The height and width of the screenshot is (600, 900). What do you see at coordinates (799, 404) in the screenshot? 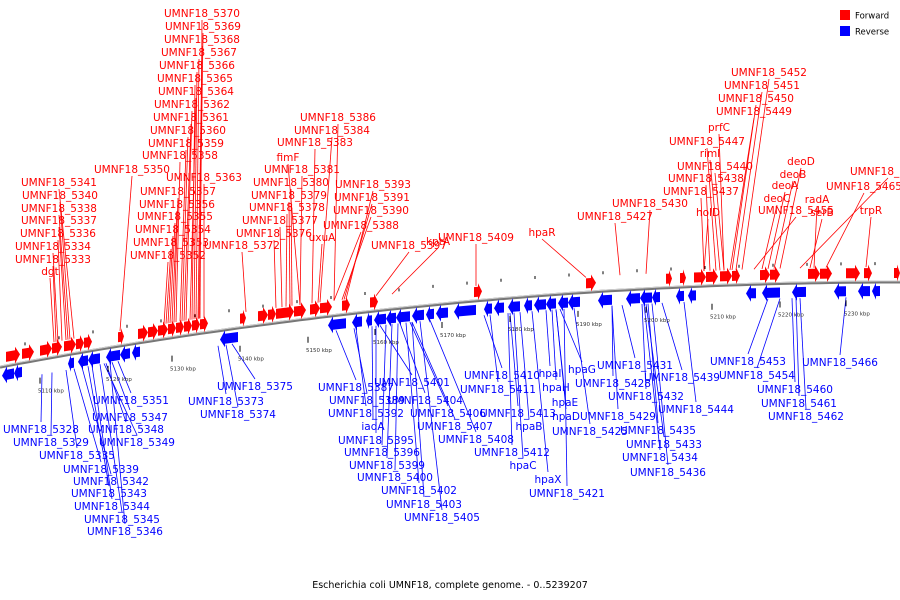
I see `reverse-gene-label: UMNF18_5461` at bounding box center [799, 404].